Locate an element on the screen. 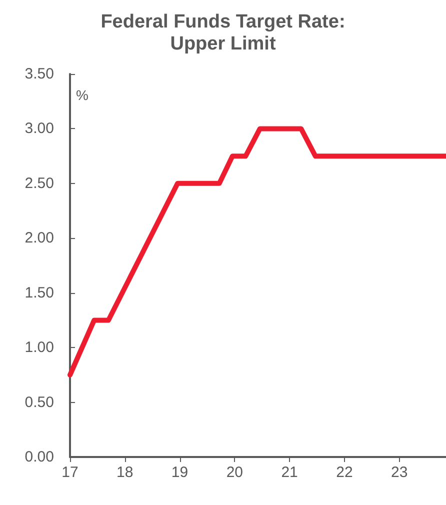 The image size is (446, 505). x-tick-label: 17 is located at coordinates (70, 472).